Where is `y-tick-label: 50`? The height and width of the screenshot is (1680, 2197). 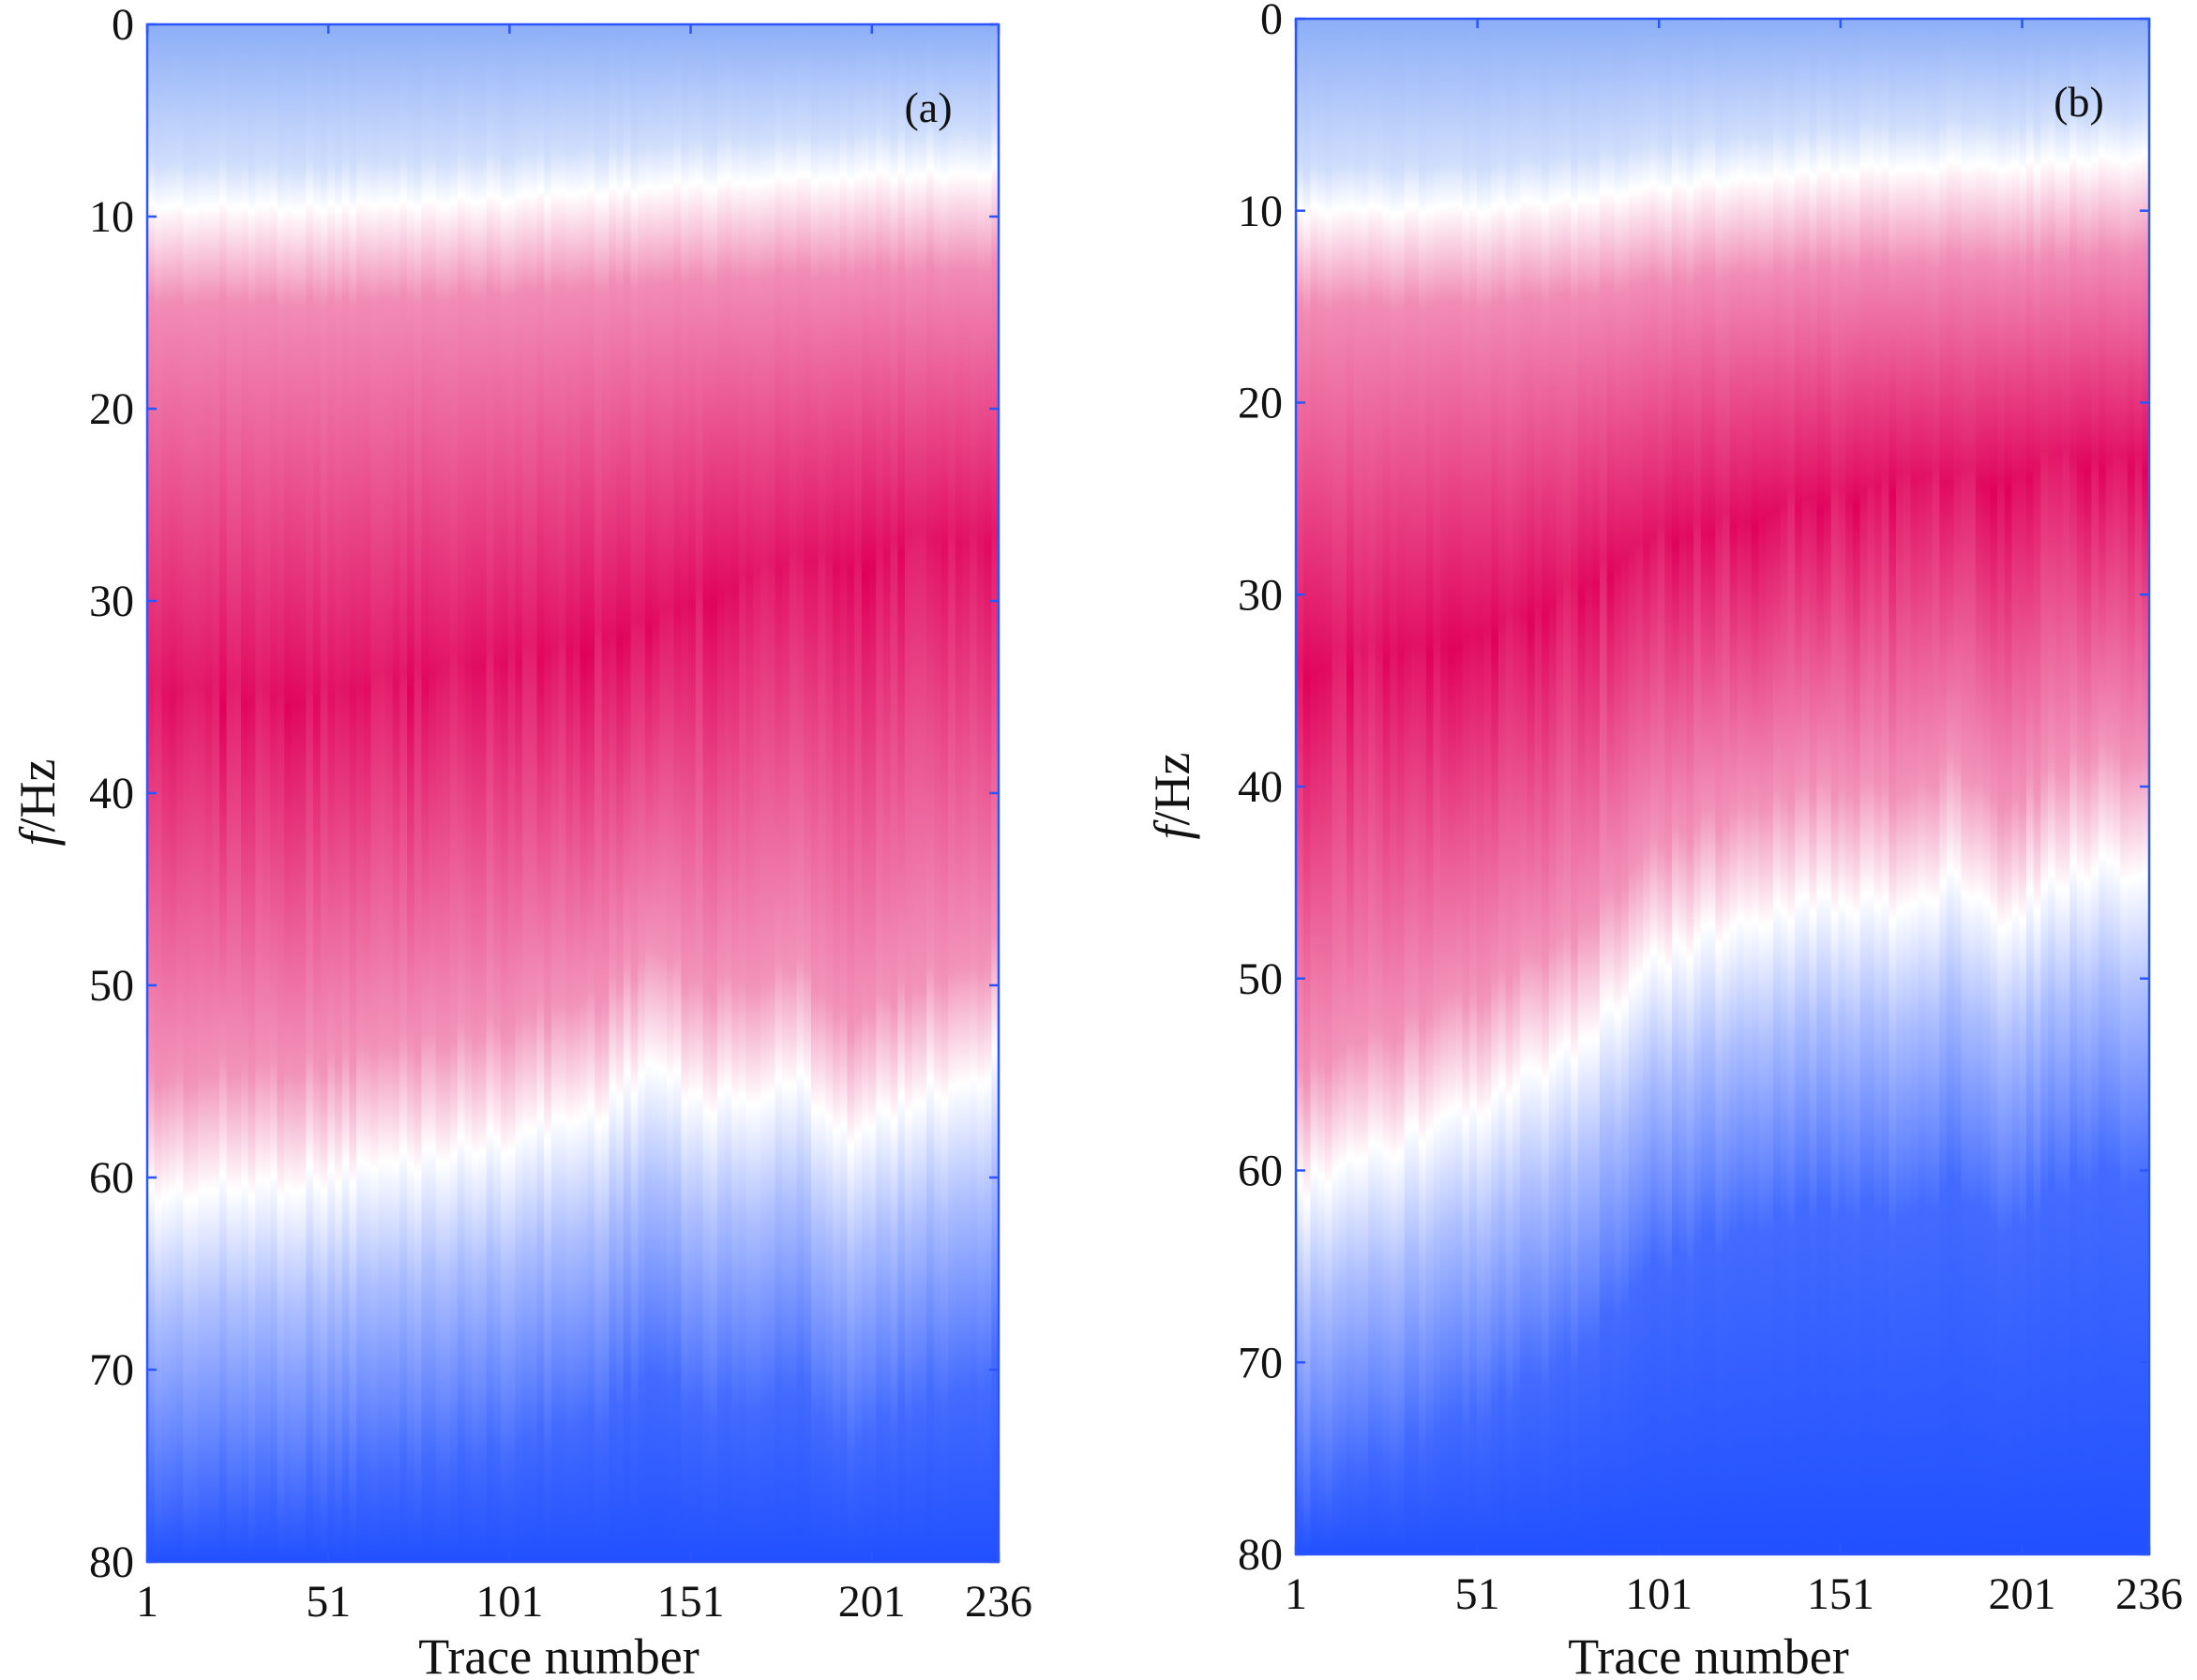
y-tick-label: 50 is located at coordinates (112, 986).